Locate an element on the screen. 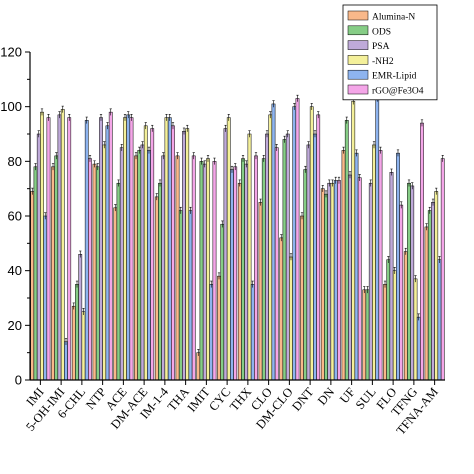  x-tick-label: DNT is located at coordinates (302, 399).